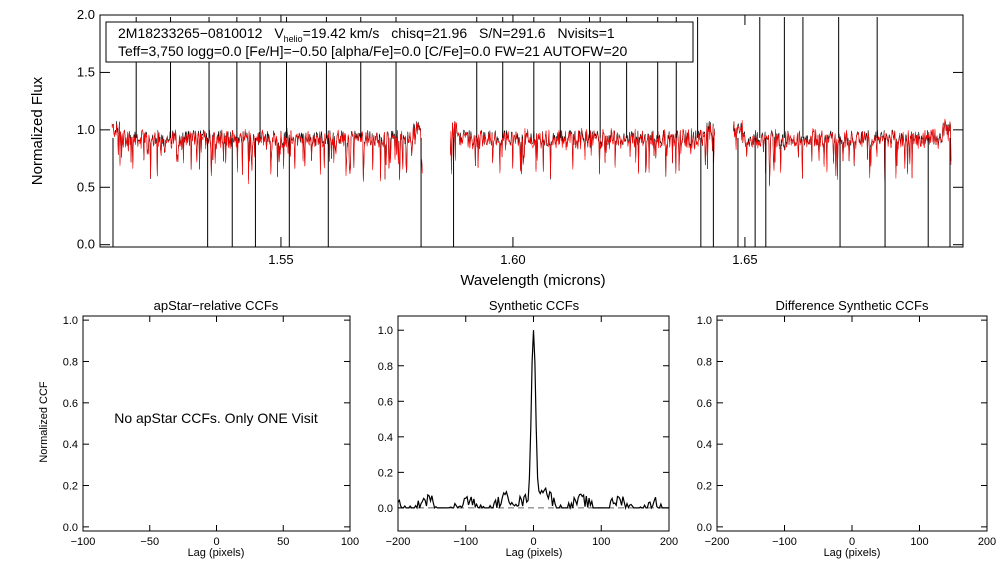 The width and height of the screenshot is (1008, 576). Describe the element at coordinates (86, 14) in the screenshot. I see `spectrum-ytick-label: 2.0` at that location.